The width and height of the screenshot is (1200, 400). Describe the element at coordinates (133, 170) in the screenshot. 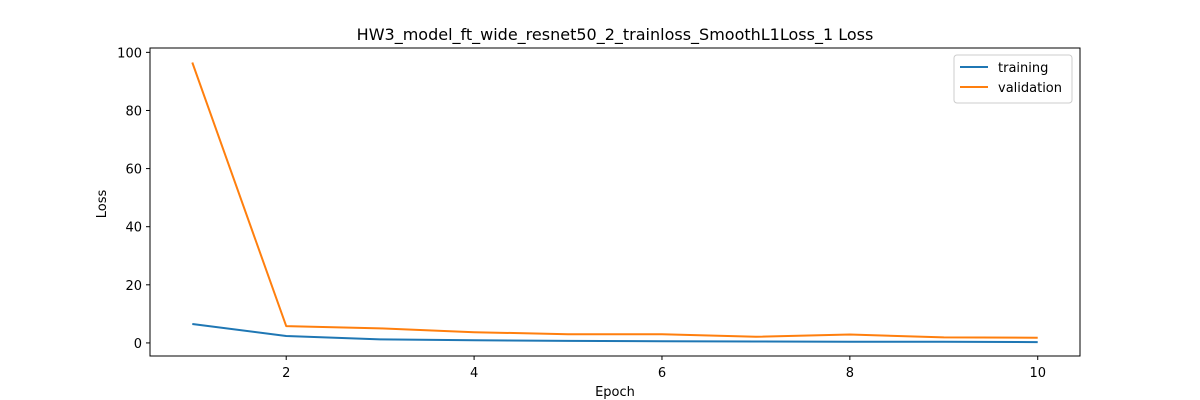

I see `y-tick-label: 60` at that location.